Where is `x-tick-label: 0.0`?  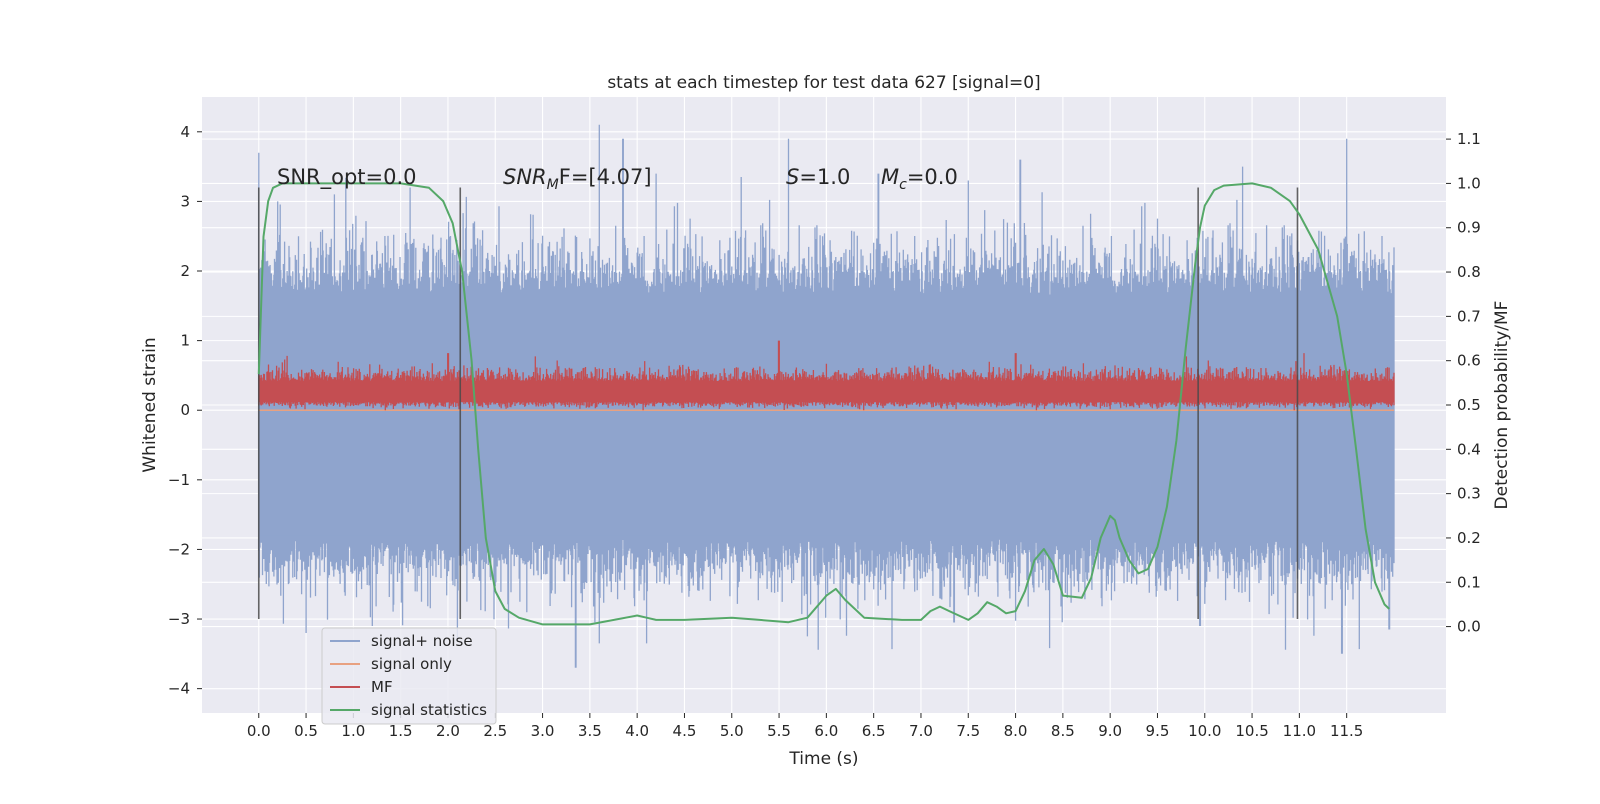 x-tick-label: 0.0 is located at coordinates (259, 731).